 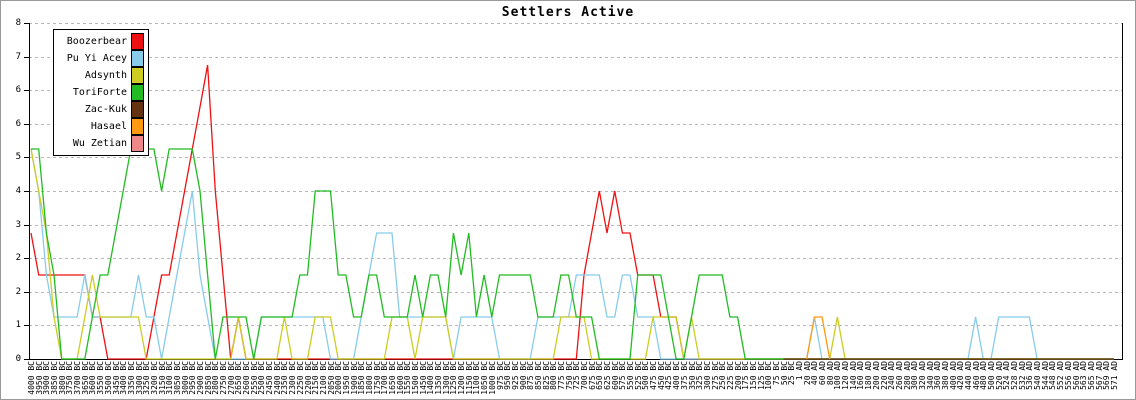 What do you see at coordinates (18, 359) in the screenshot?
I see `y-tick-label: 0` at bounding box center [18, 359].